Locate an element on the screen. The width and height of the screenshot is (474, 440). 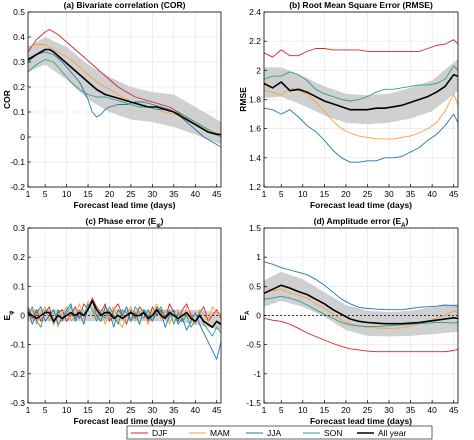
y-axis-label: EA is located at coordinates (244, 315).